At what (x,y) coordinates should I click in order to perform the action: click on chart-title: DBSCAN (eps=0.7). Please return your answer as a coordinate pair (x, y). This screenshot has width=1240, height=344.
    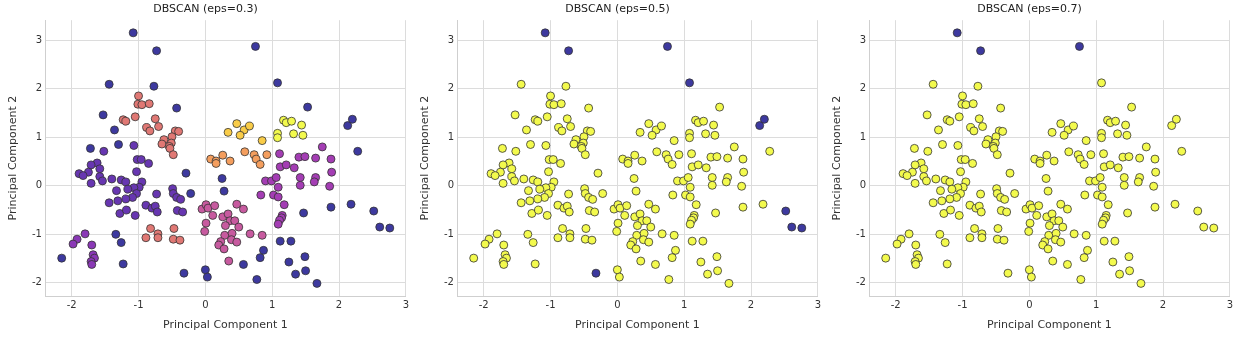
    Looking at the image, I should click on (1029, 9).